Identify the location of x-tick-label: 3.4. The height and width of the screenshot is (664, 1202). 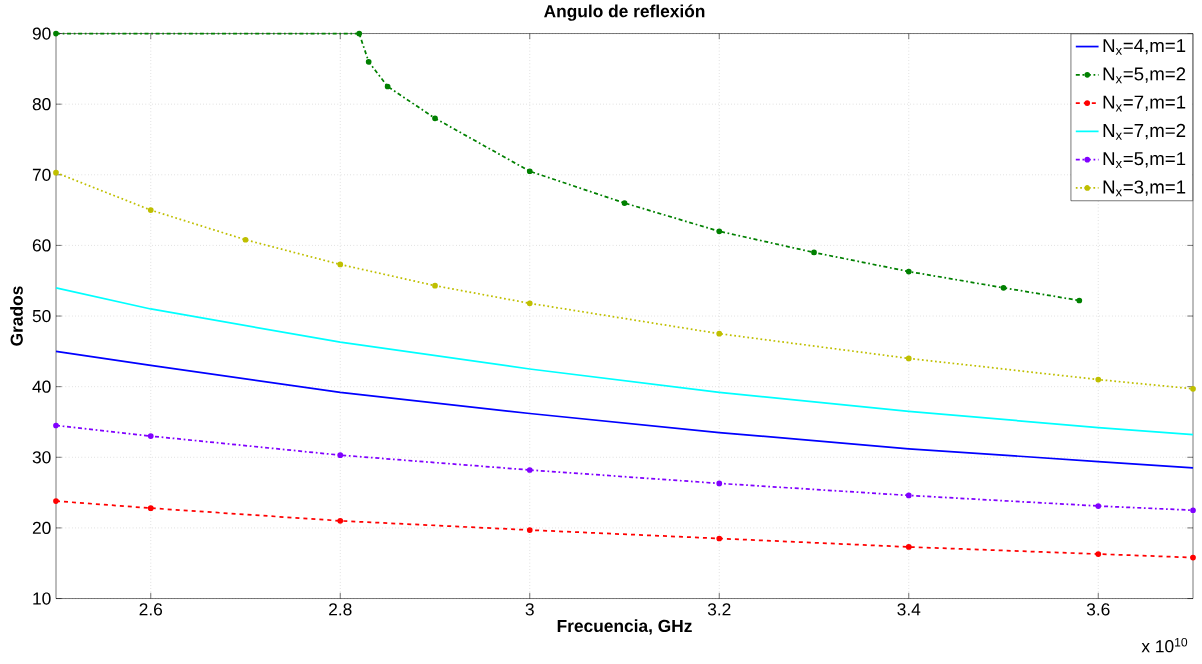
(909, 609).